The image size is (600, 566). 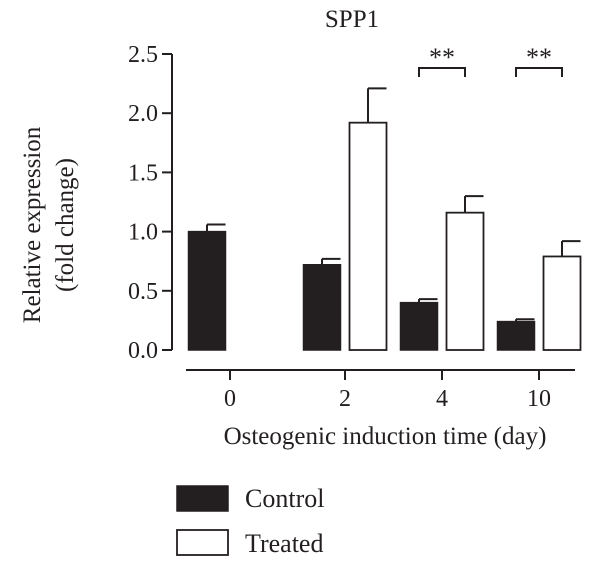 I want to click on x-axis-label: Osteogenic induction time (day), so click(x=385, y=436).